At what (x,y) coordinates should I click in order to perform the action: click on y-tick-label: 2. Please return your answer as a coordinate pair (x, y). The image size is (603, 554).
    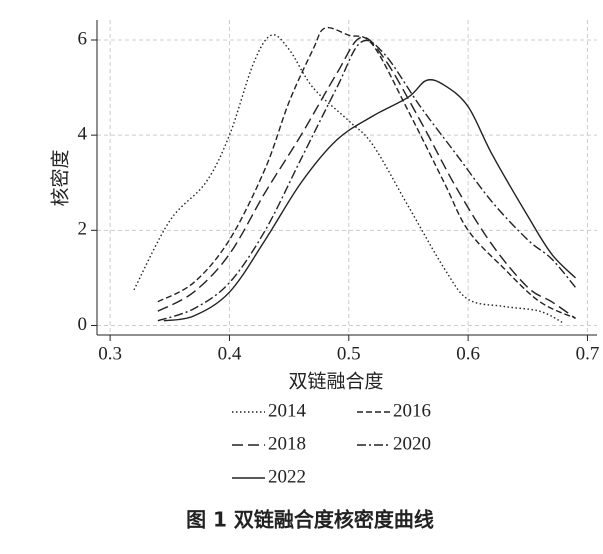
    Looking at the image, I should click on (83, 229).